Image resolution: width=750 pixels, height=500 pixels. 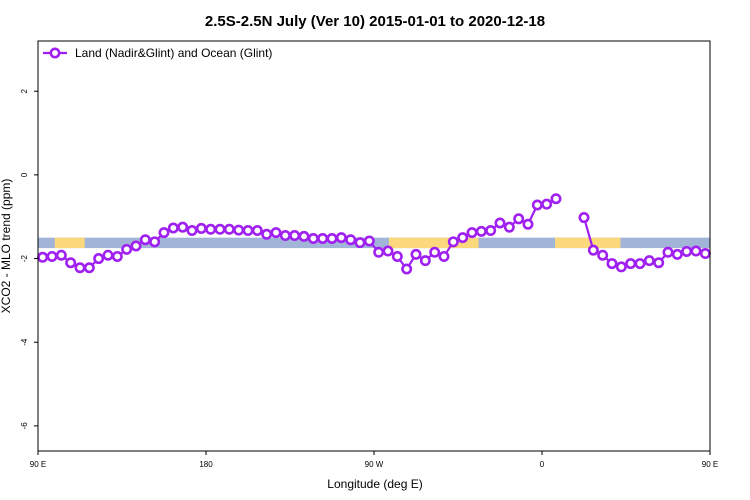 What do you see at coordinates (24, 90) in the screenshot?
I see `y-tick-label-0: 2` at bounding box center [24, 90].